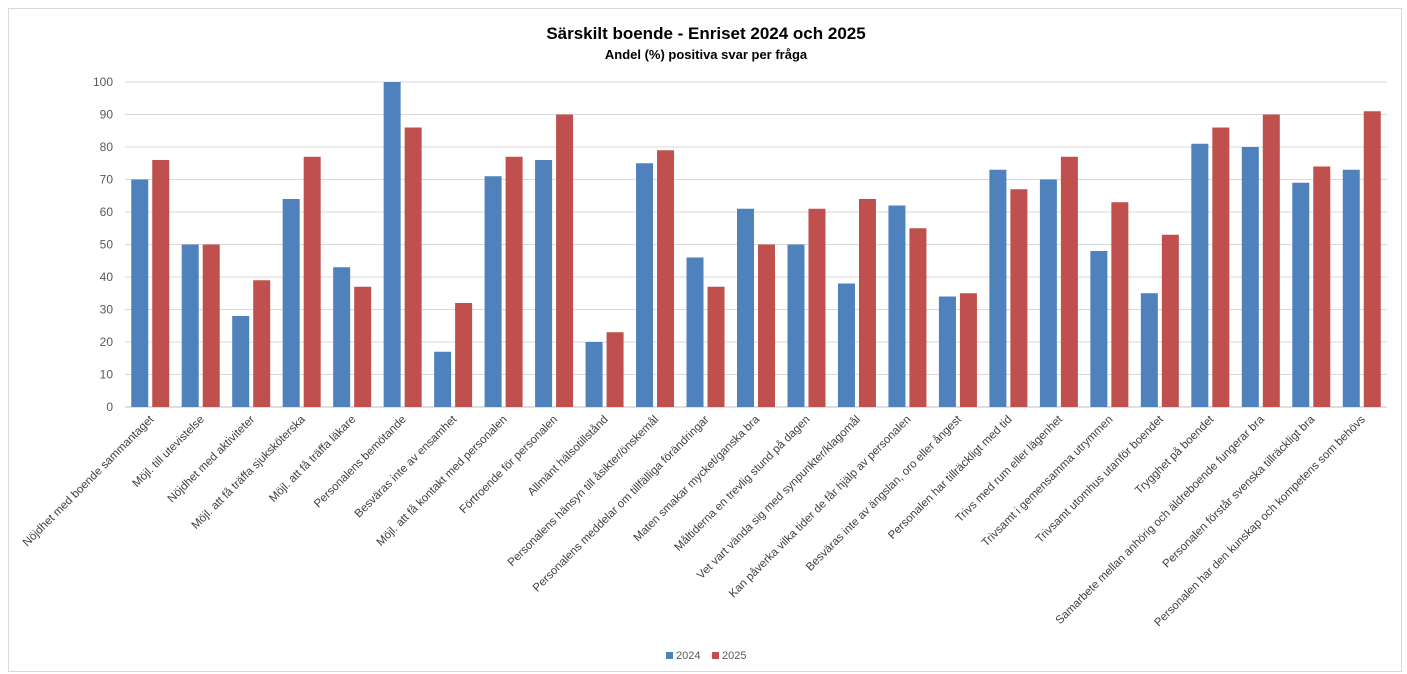 The height and width of the screenshot is (674, 1407). I want to click on legend-label-2024: 2024, so click(688, 656).